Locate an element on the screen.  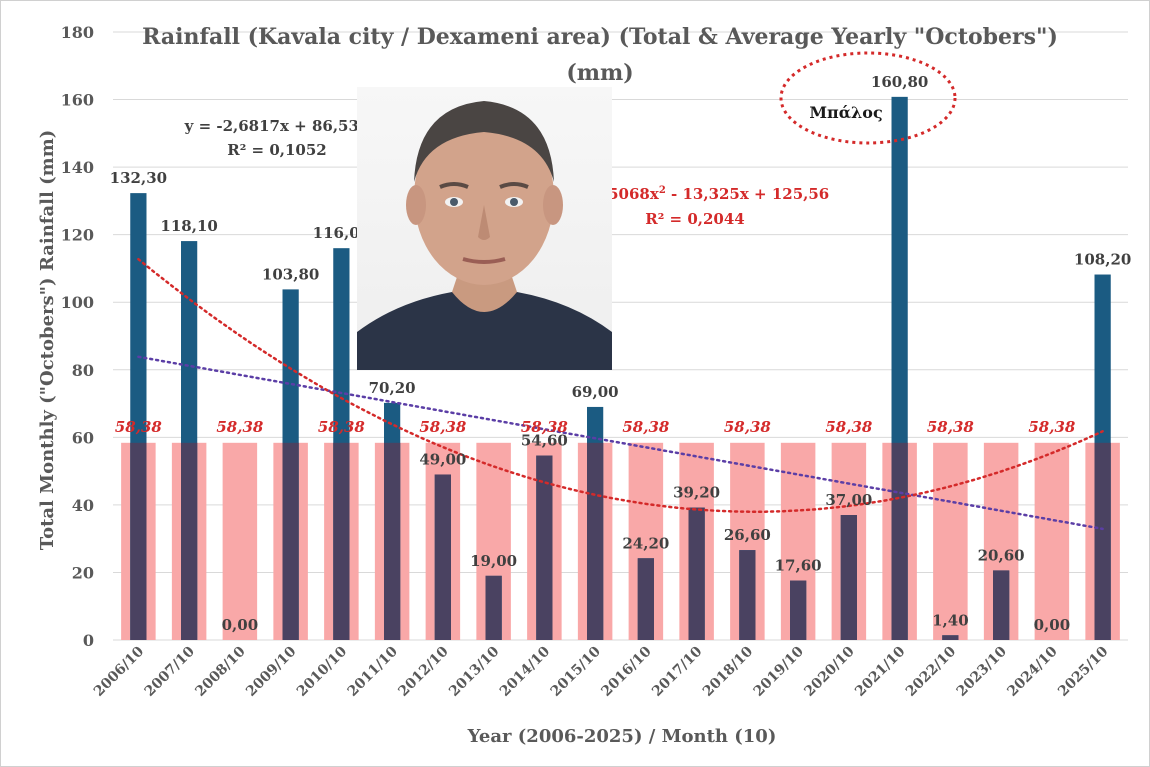
portrait-image is located at coordinates (484, 235).